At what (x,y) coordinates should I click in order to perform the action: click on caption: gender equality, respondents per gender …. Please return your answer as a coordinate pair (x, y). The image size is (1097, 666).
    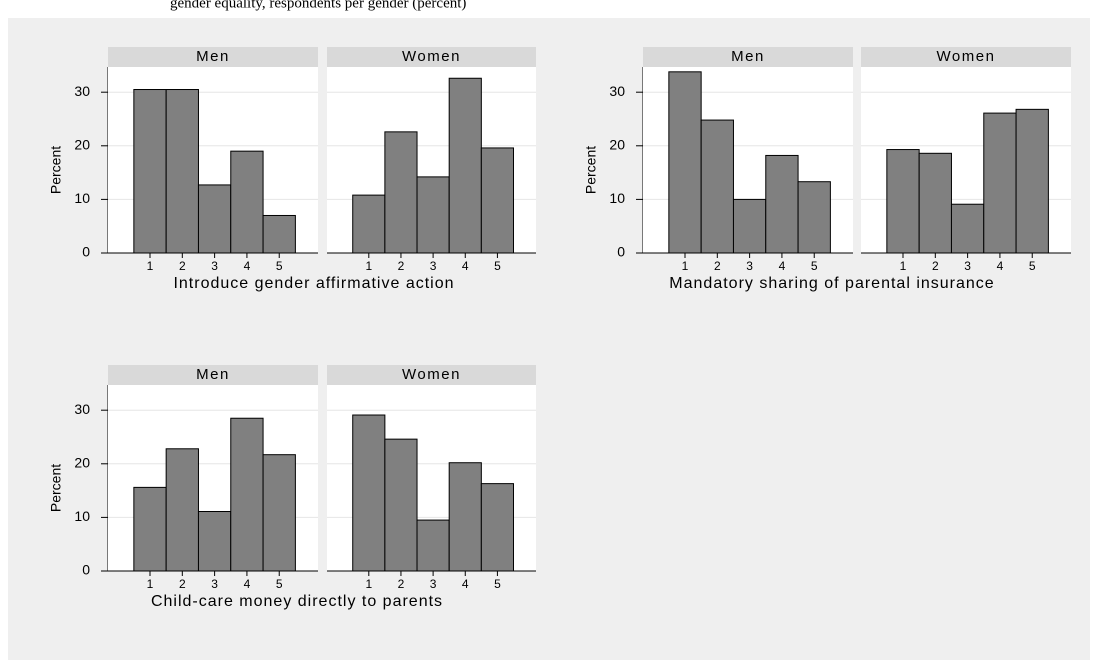
    Looking at the image, I should click on (318, 5).